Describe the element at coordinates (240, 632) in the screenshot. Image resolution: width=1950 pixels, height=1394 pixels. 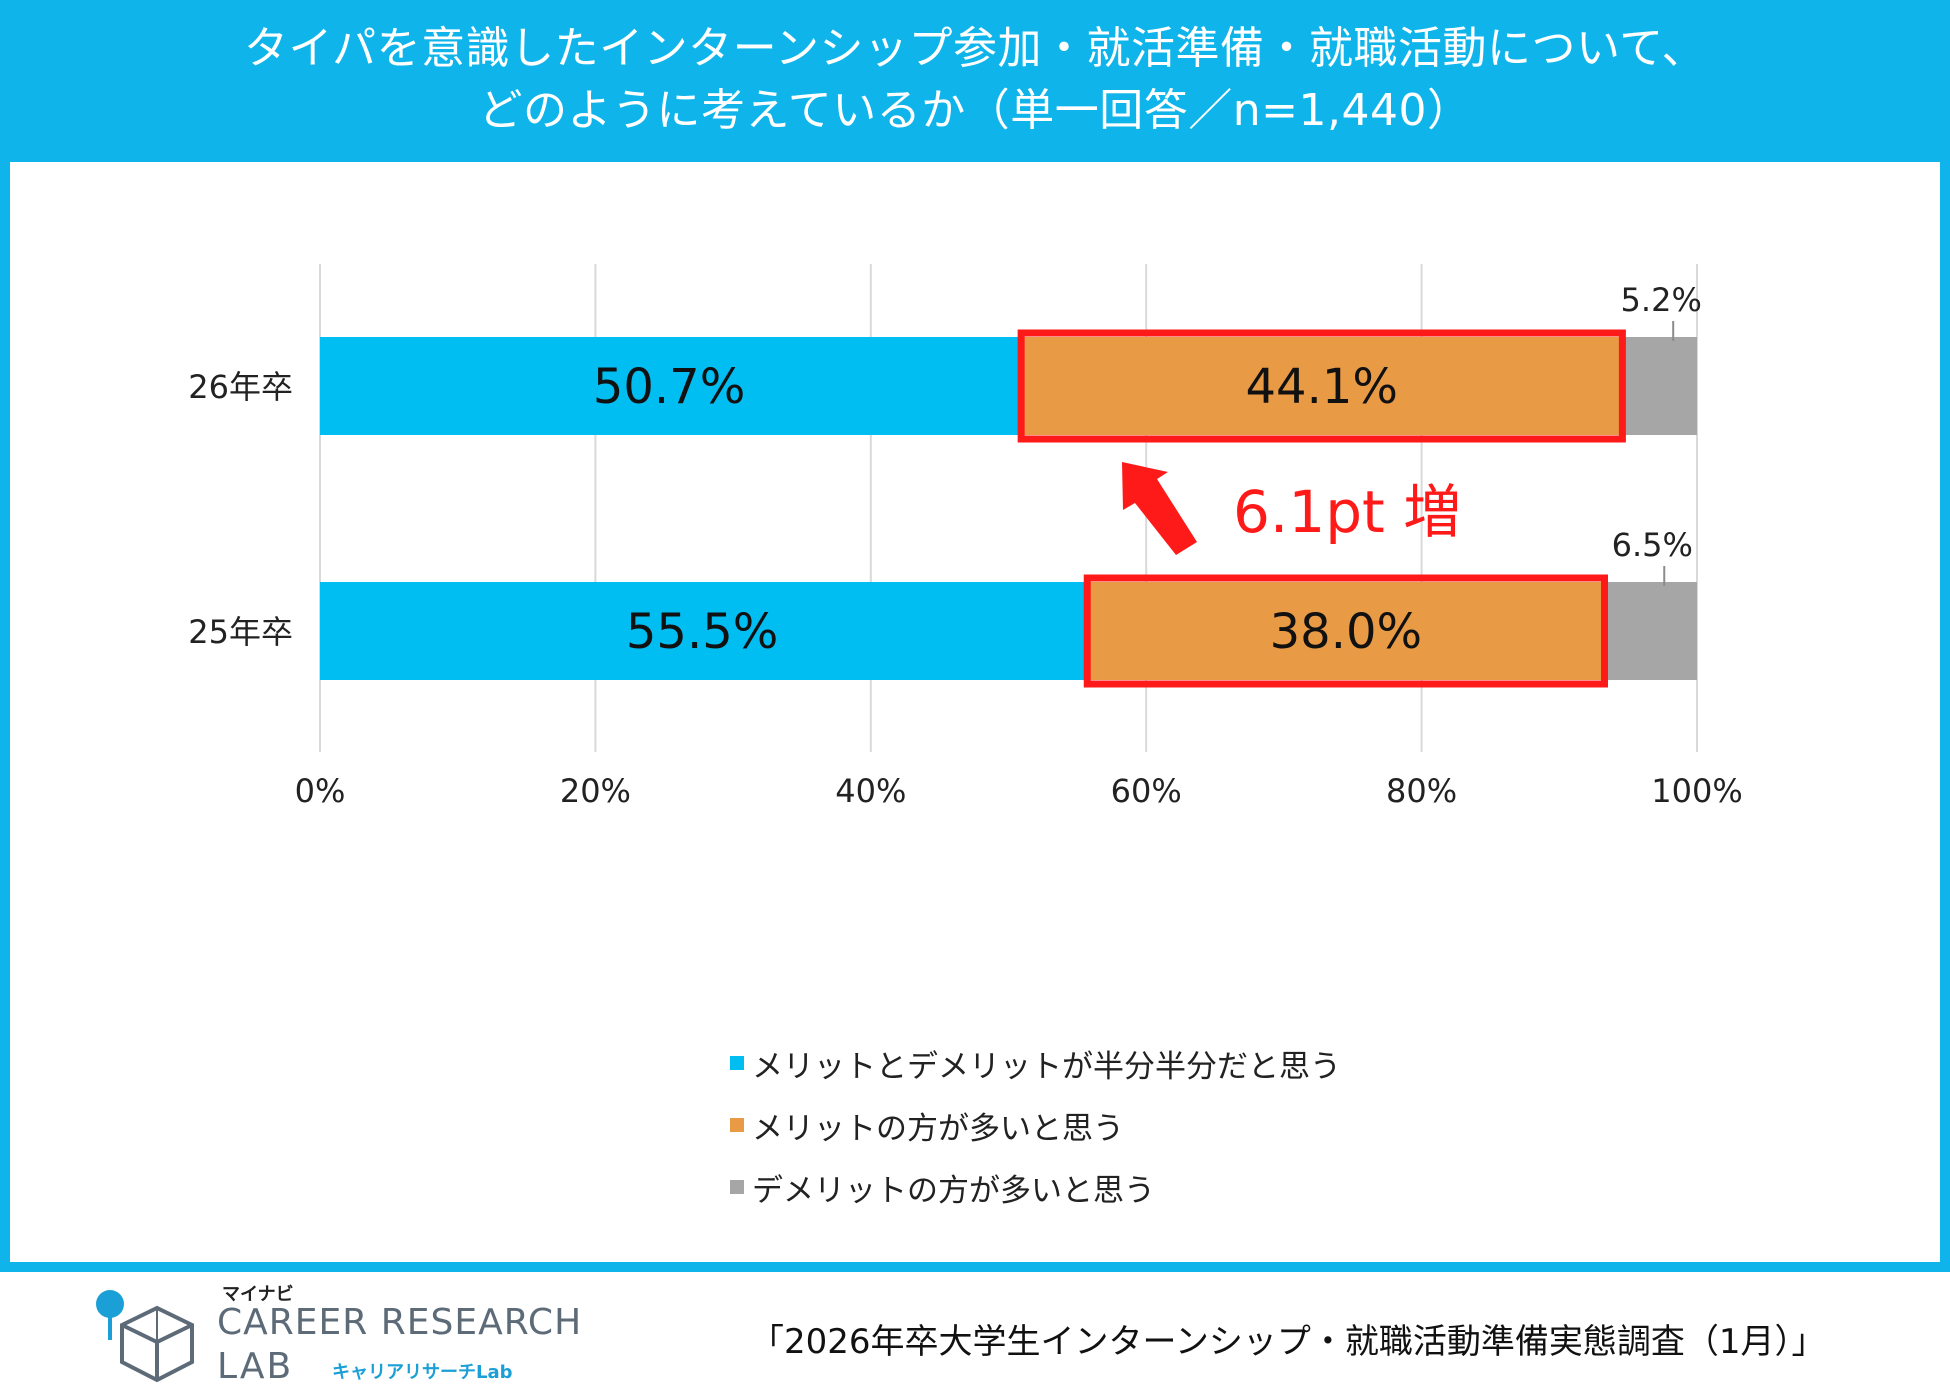
I see `category-label-1: 25年卒` at that location.